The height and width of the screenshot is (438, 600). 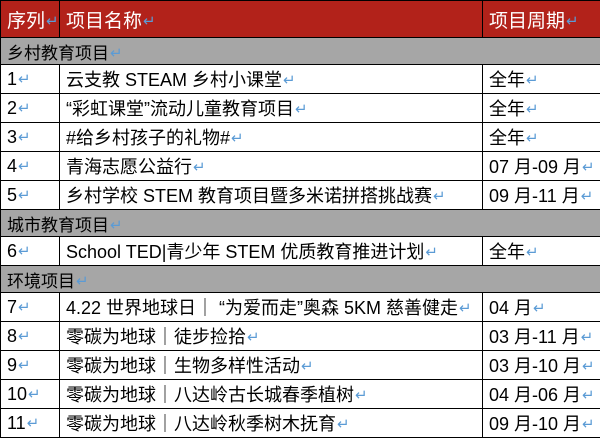 I want to click on column-header-name-label: 项目名称, so click(x=104, y=21).